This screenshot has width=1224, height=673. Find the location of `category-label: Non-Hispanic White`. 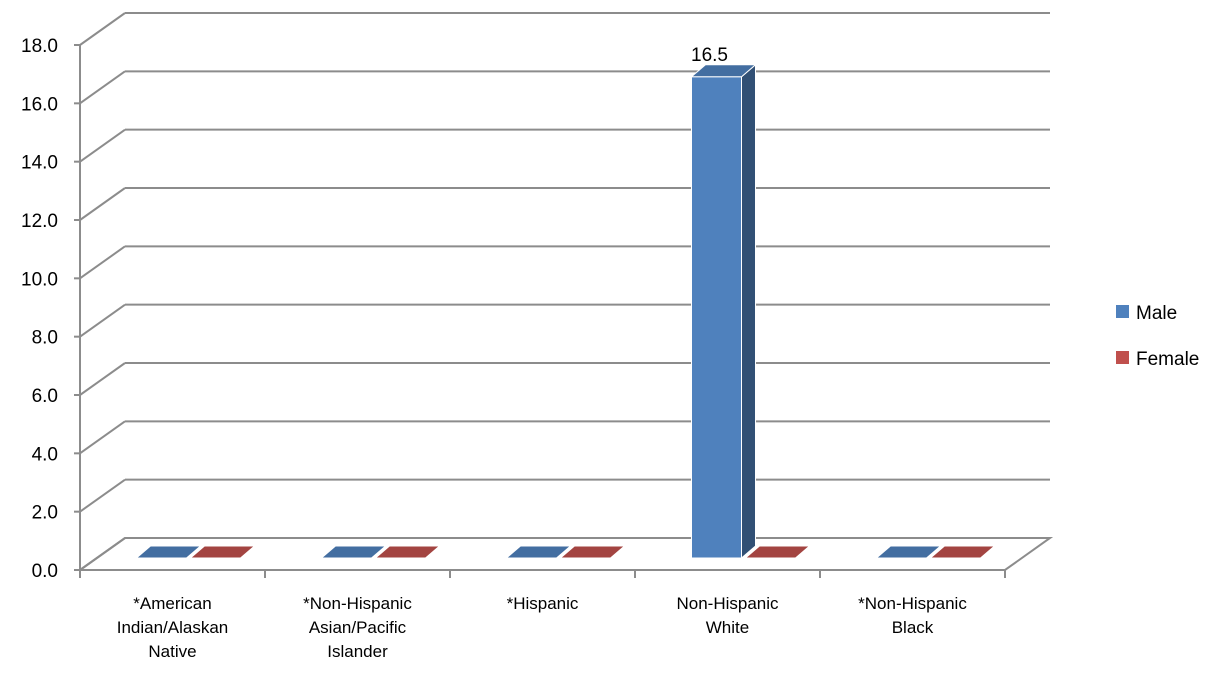

category-label: Non-Hispanic White is located at coordinates (727, 615).